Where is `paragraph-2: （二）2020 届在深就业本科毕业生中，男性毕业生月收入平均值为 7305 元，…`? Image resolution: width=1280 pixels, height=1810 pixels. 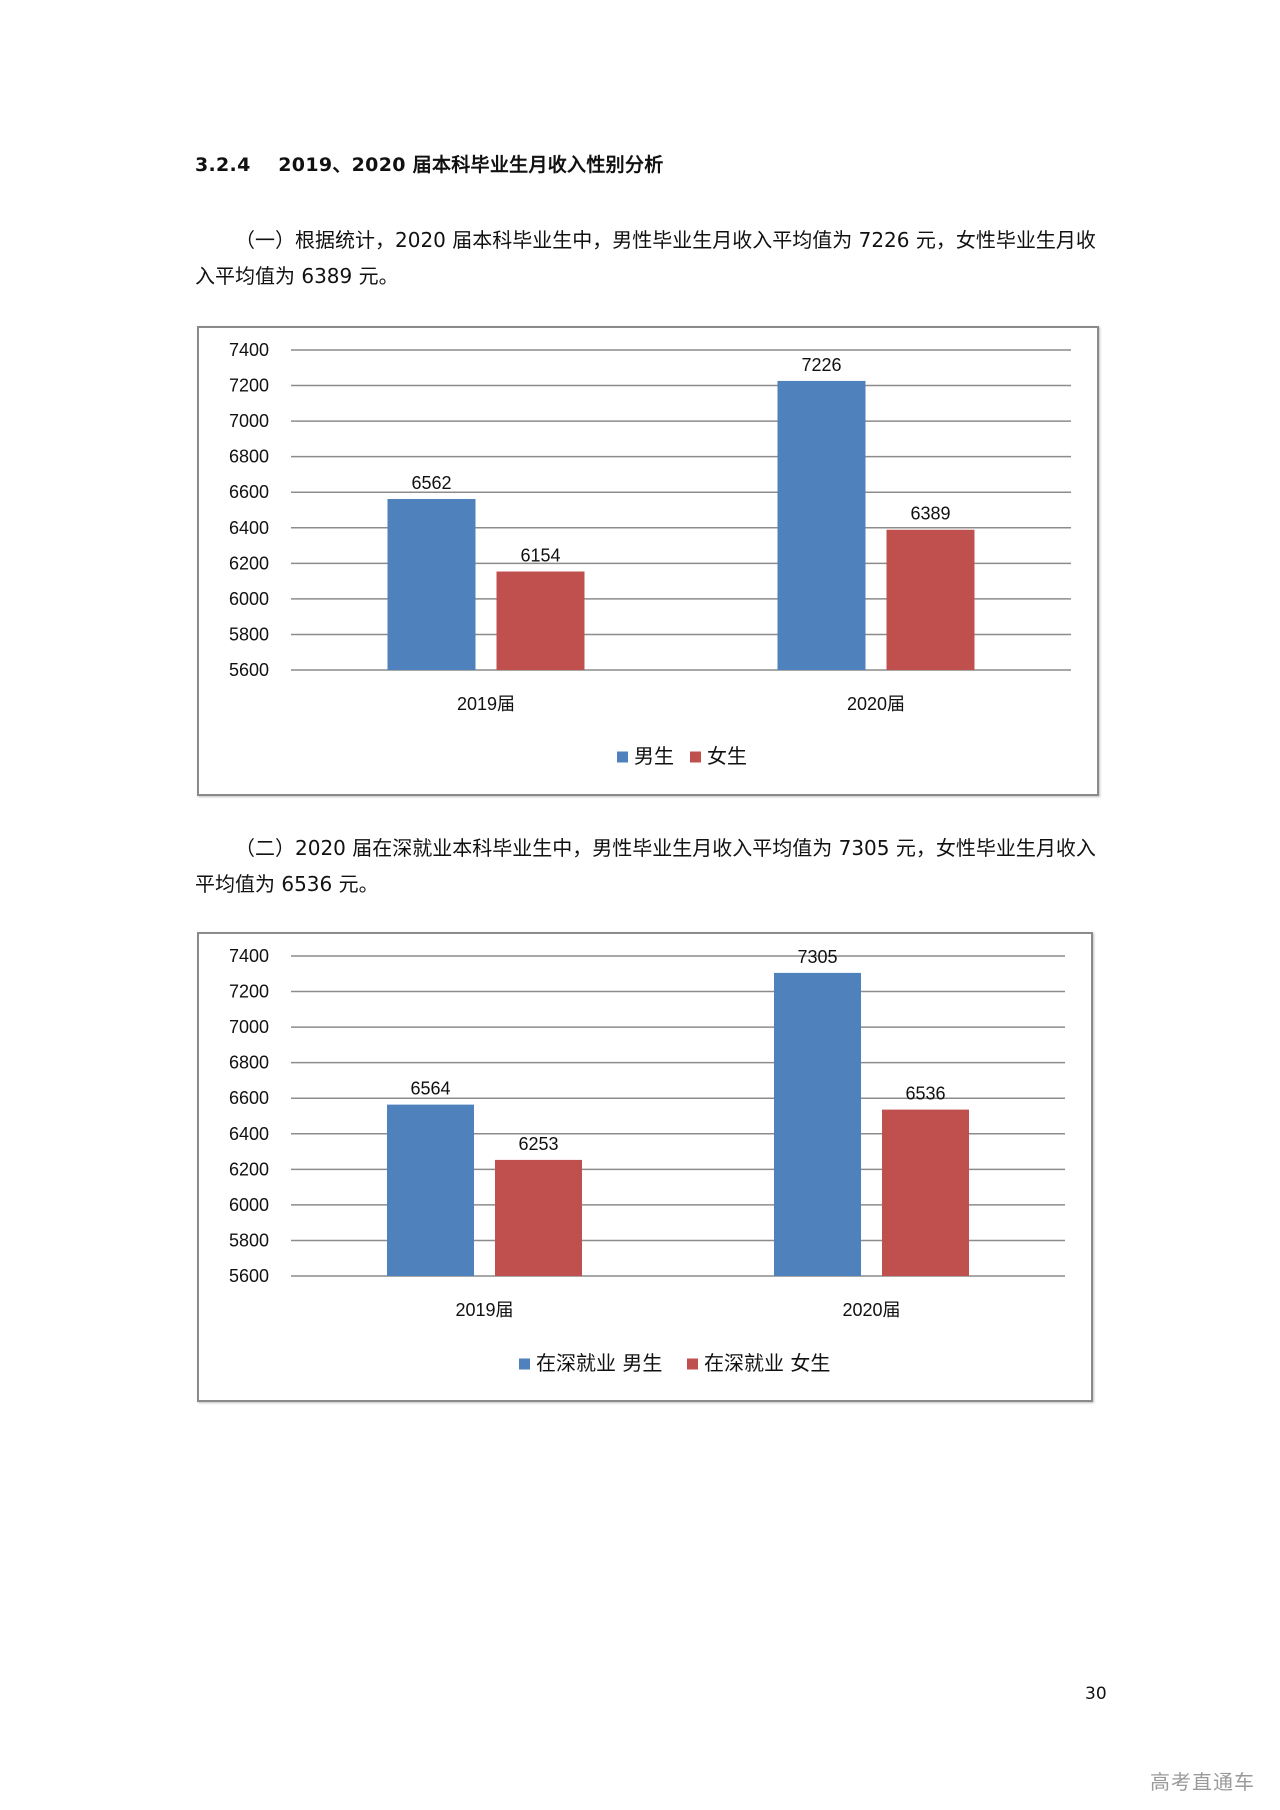
paragraph-2: （二）2020 届在深就业本科毕业生中，男性毕业生月收入平均值为 7305 元，… is located at coordinates (645, 866).